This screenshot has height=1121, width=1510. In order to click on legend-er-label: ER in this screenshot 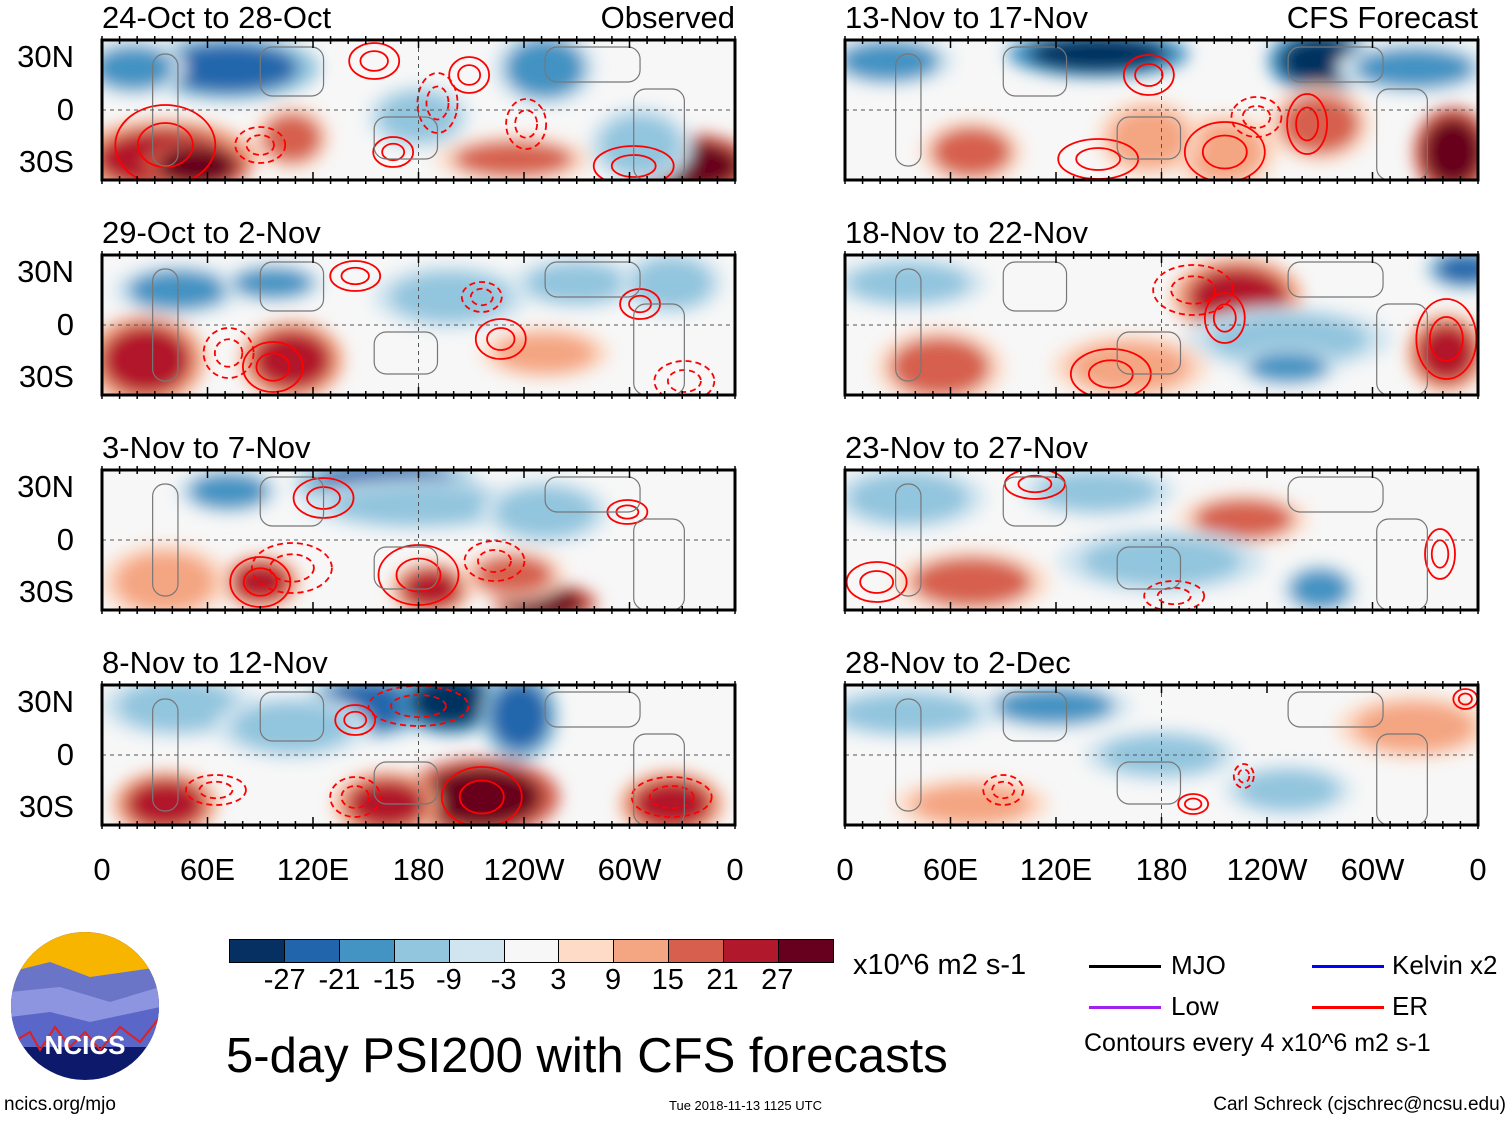, I will do `click(1410, 1006)`.